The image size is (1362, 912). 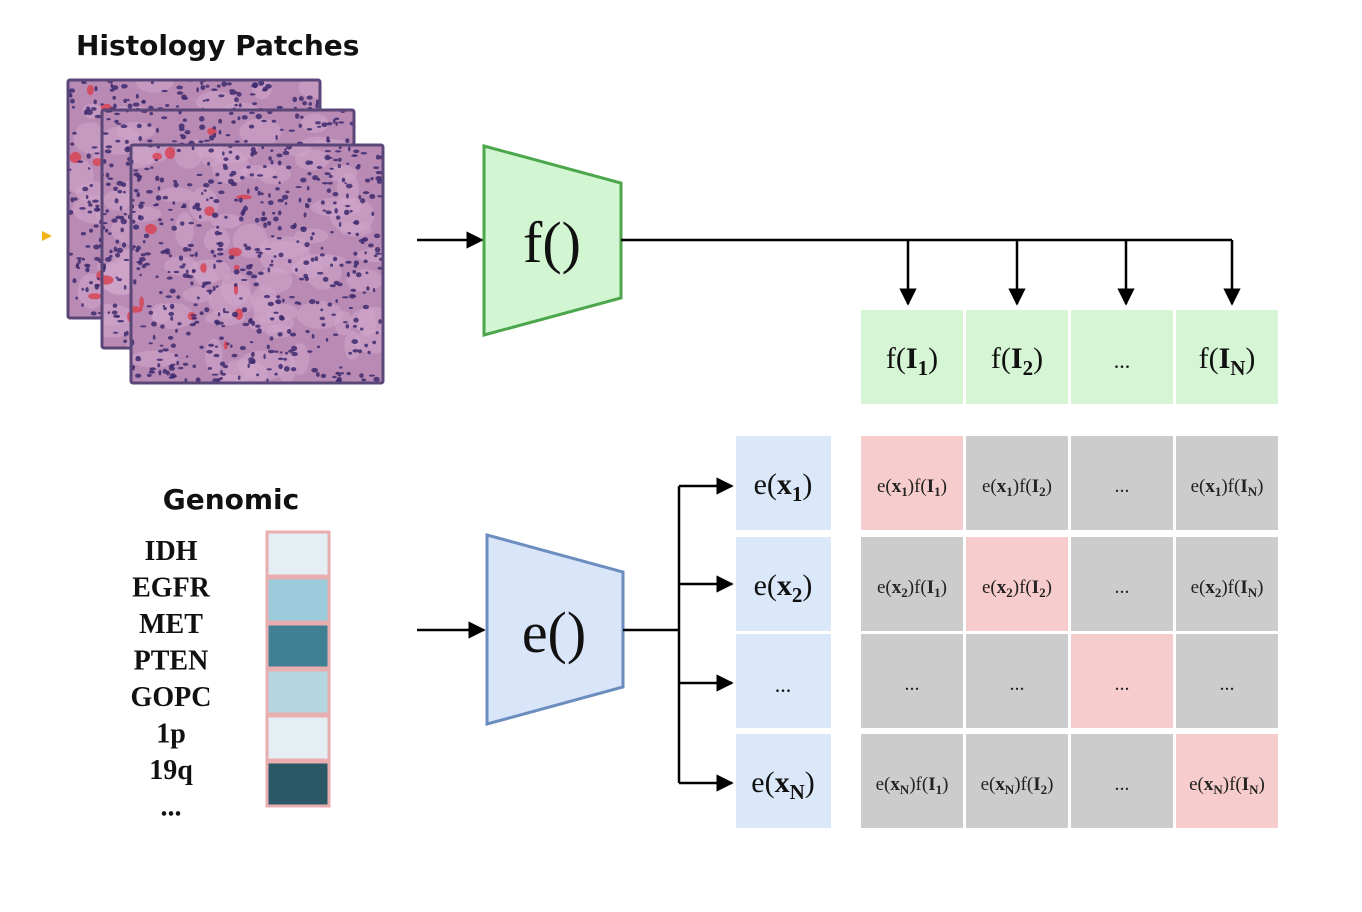 I want to click on image-encoder-trapezoid, so click(x=552, y=240).